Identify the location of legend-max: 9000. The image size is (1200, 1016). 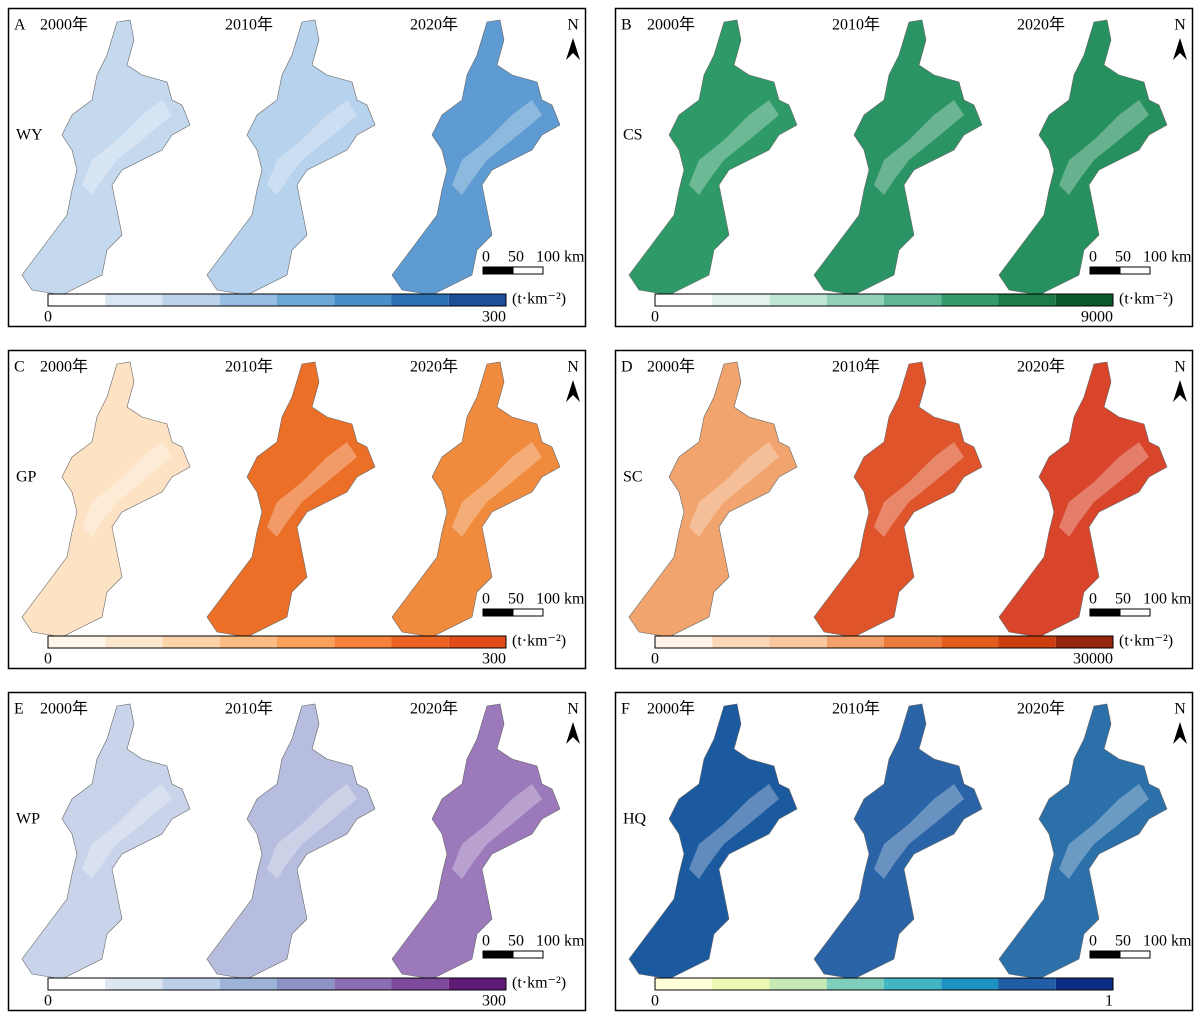
(1097, 317).